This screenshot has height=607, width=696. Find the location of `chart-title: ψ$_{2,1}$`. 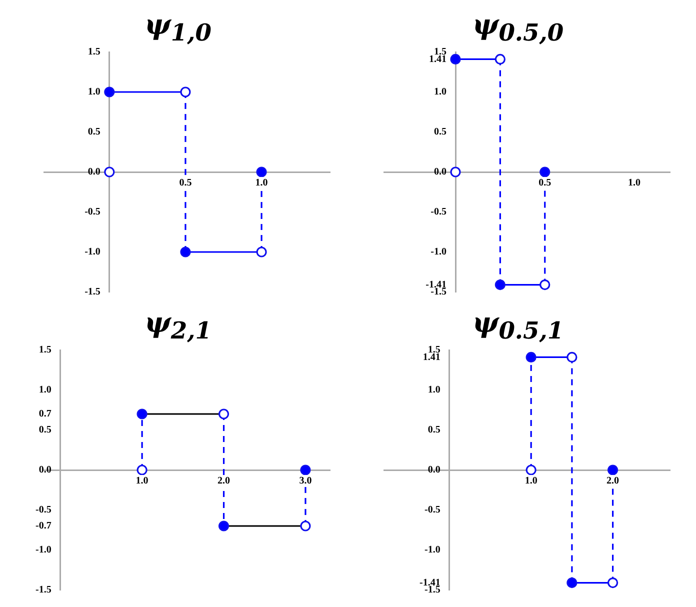

chart-title: ψ$_{2,1}$ is located at coordinates (178, 325).